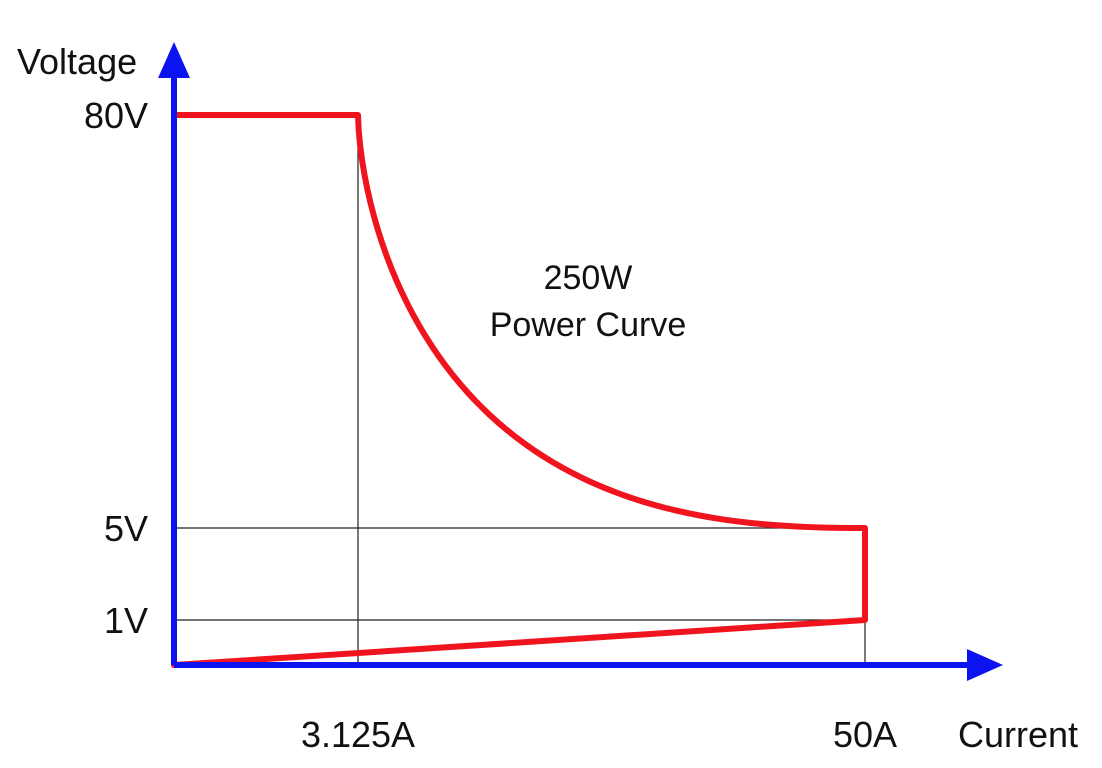  What do you see at coordinates (865, 734) in the screenshot?
I see `x-tick-label: 50A` at bounding box center [865, 734].